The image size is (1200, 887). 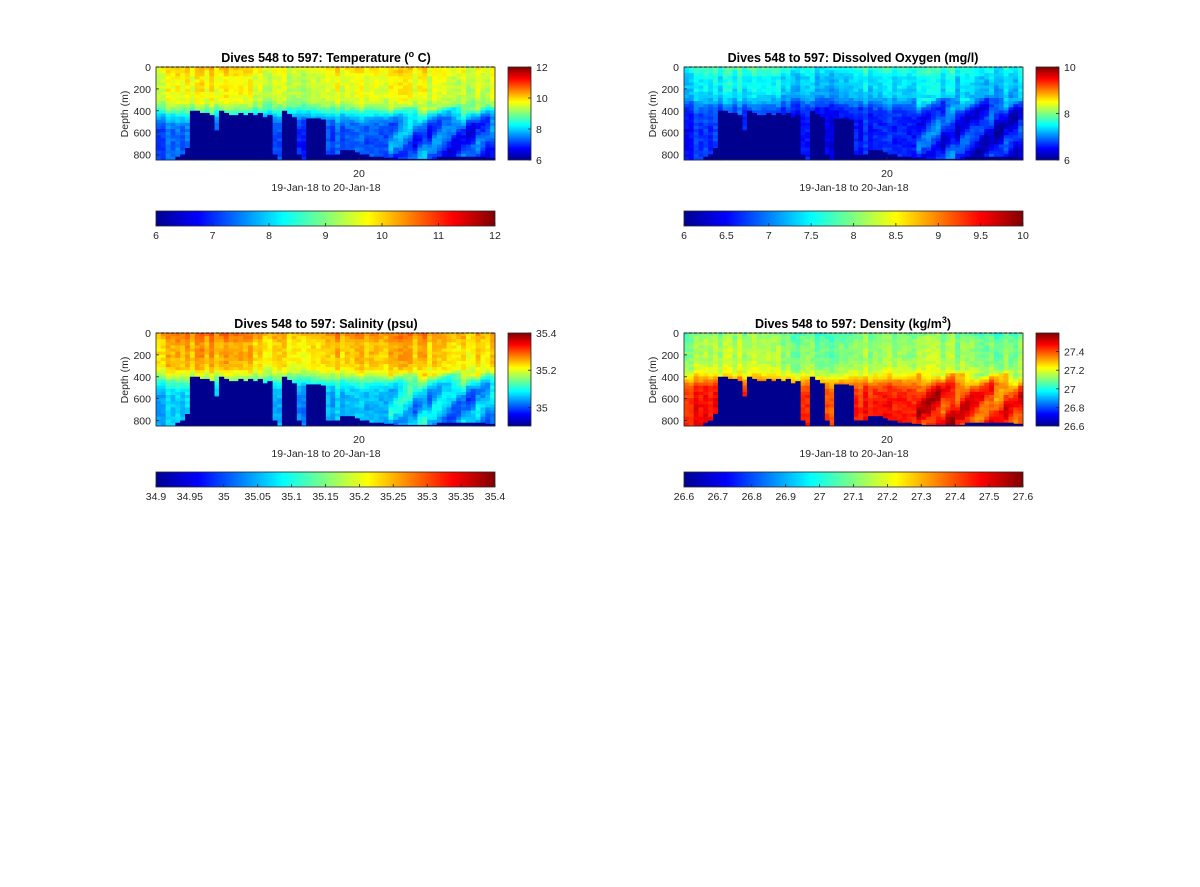 What do you see at coordinates (495, 236) in the screenshot?
I see `colorbar-tick-label: 12` at bounding box center [495, 236].